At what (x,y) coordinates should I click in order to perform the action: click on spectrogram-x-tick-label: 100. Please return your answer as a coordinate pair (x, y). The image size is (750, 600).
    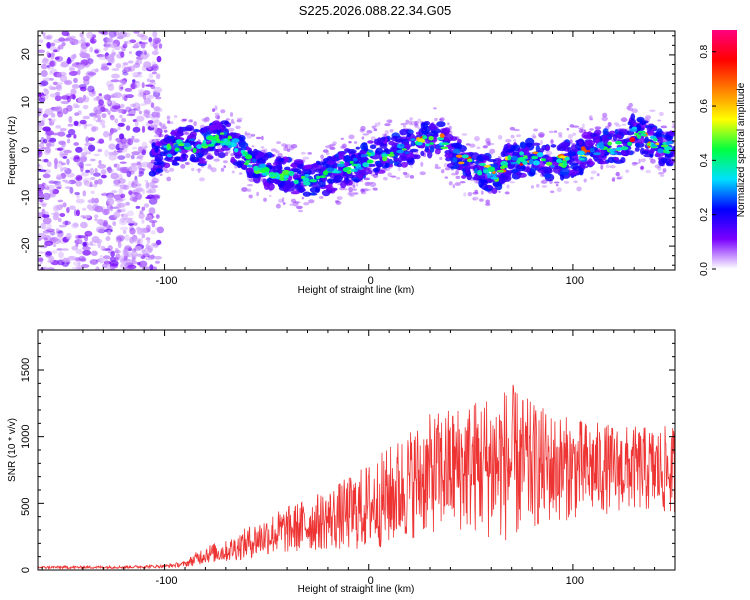
    Looking at the image, I should click on (575, 281).